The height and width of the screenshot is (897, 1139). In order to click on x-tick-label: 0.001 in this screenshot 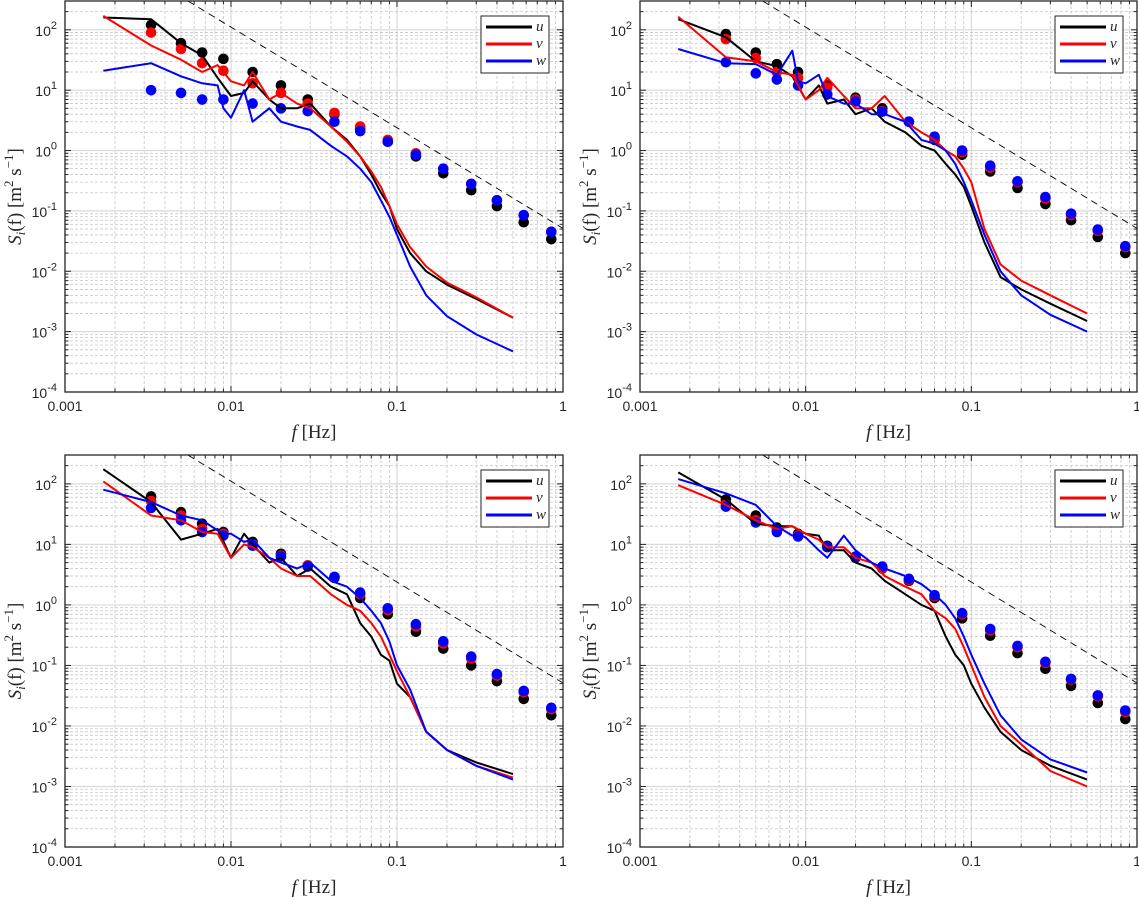, I will do `click(64, 406)`.